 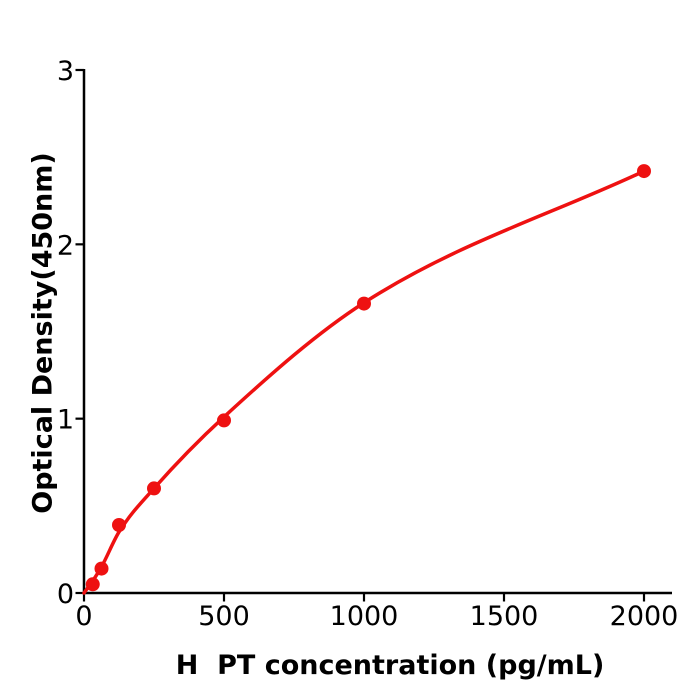 I want to click on x-tick-label: 1500, so click(x=504, y=616).